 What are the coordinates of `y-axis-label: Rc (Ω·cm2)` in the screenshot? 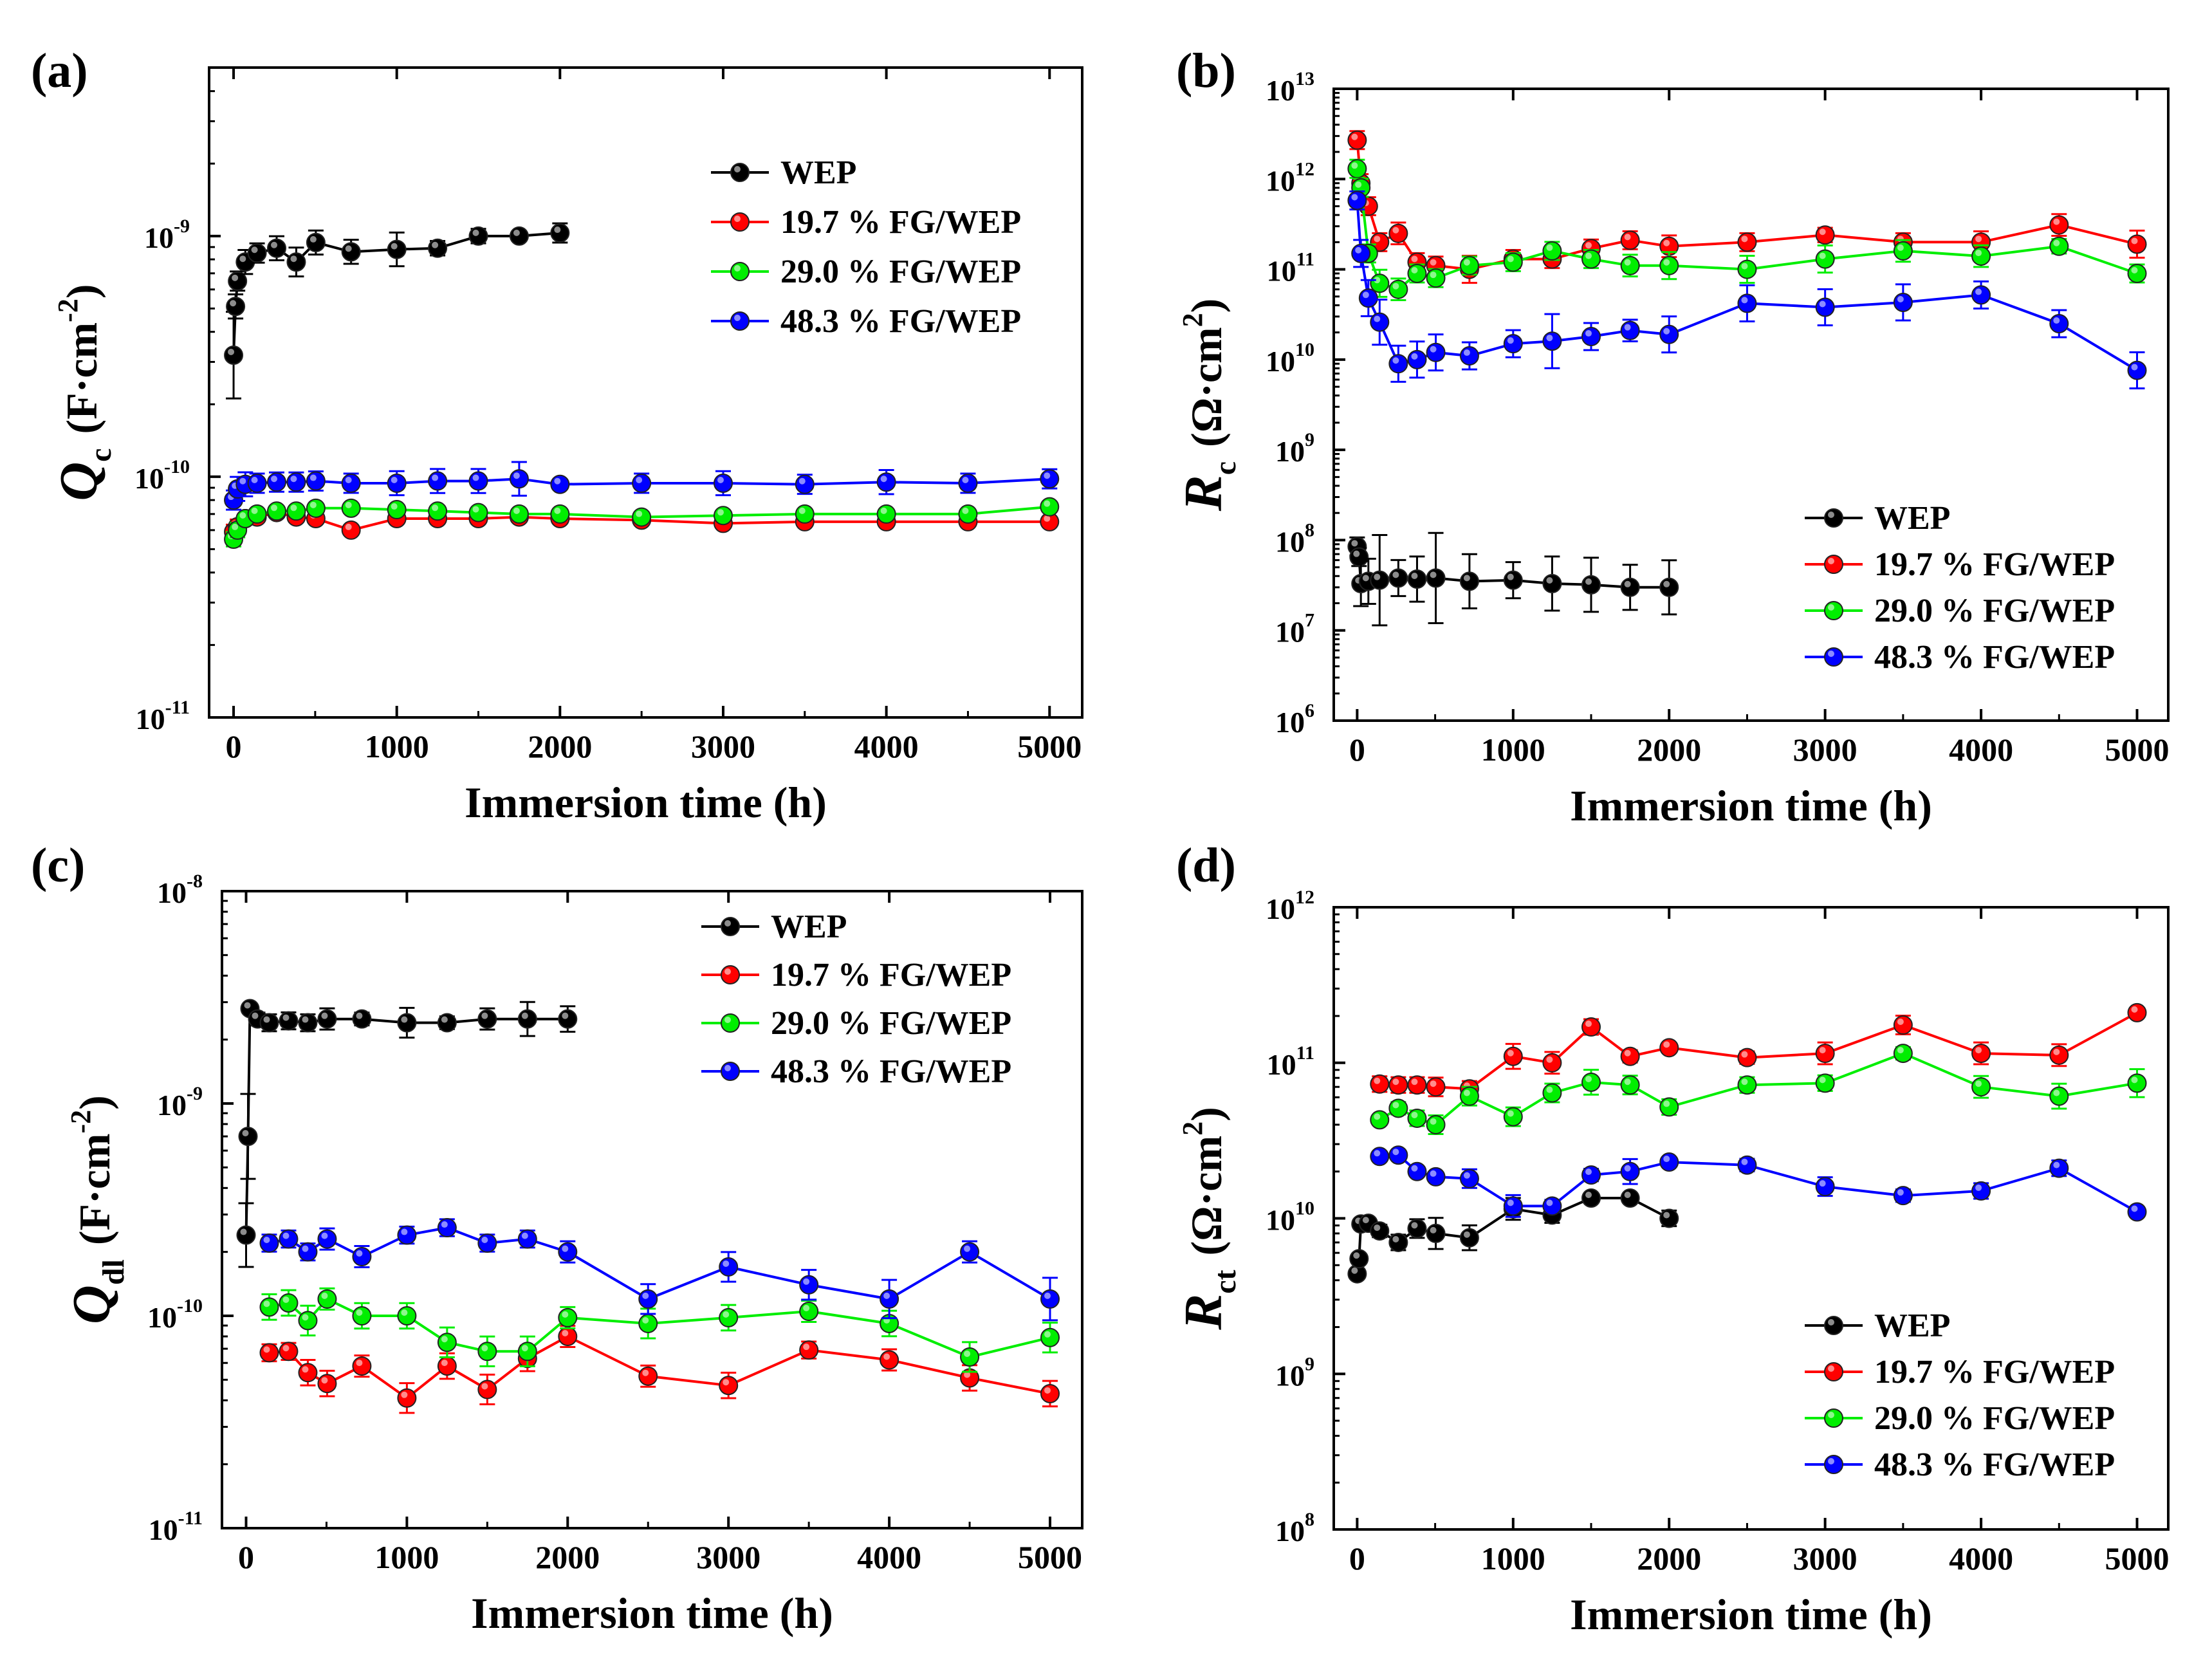 It's located at (1208, 406).